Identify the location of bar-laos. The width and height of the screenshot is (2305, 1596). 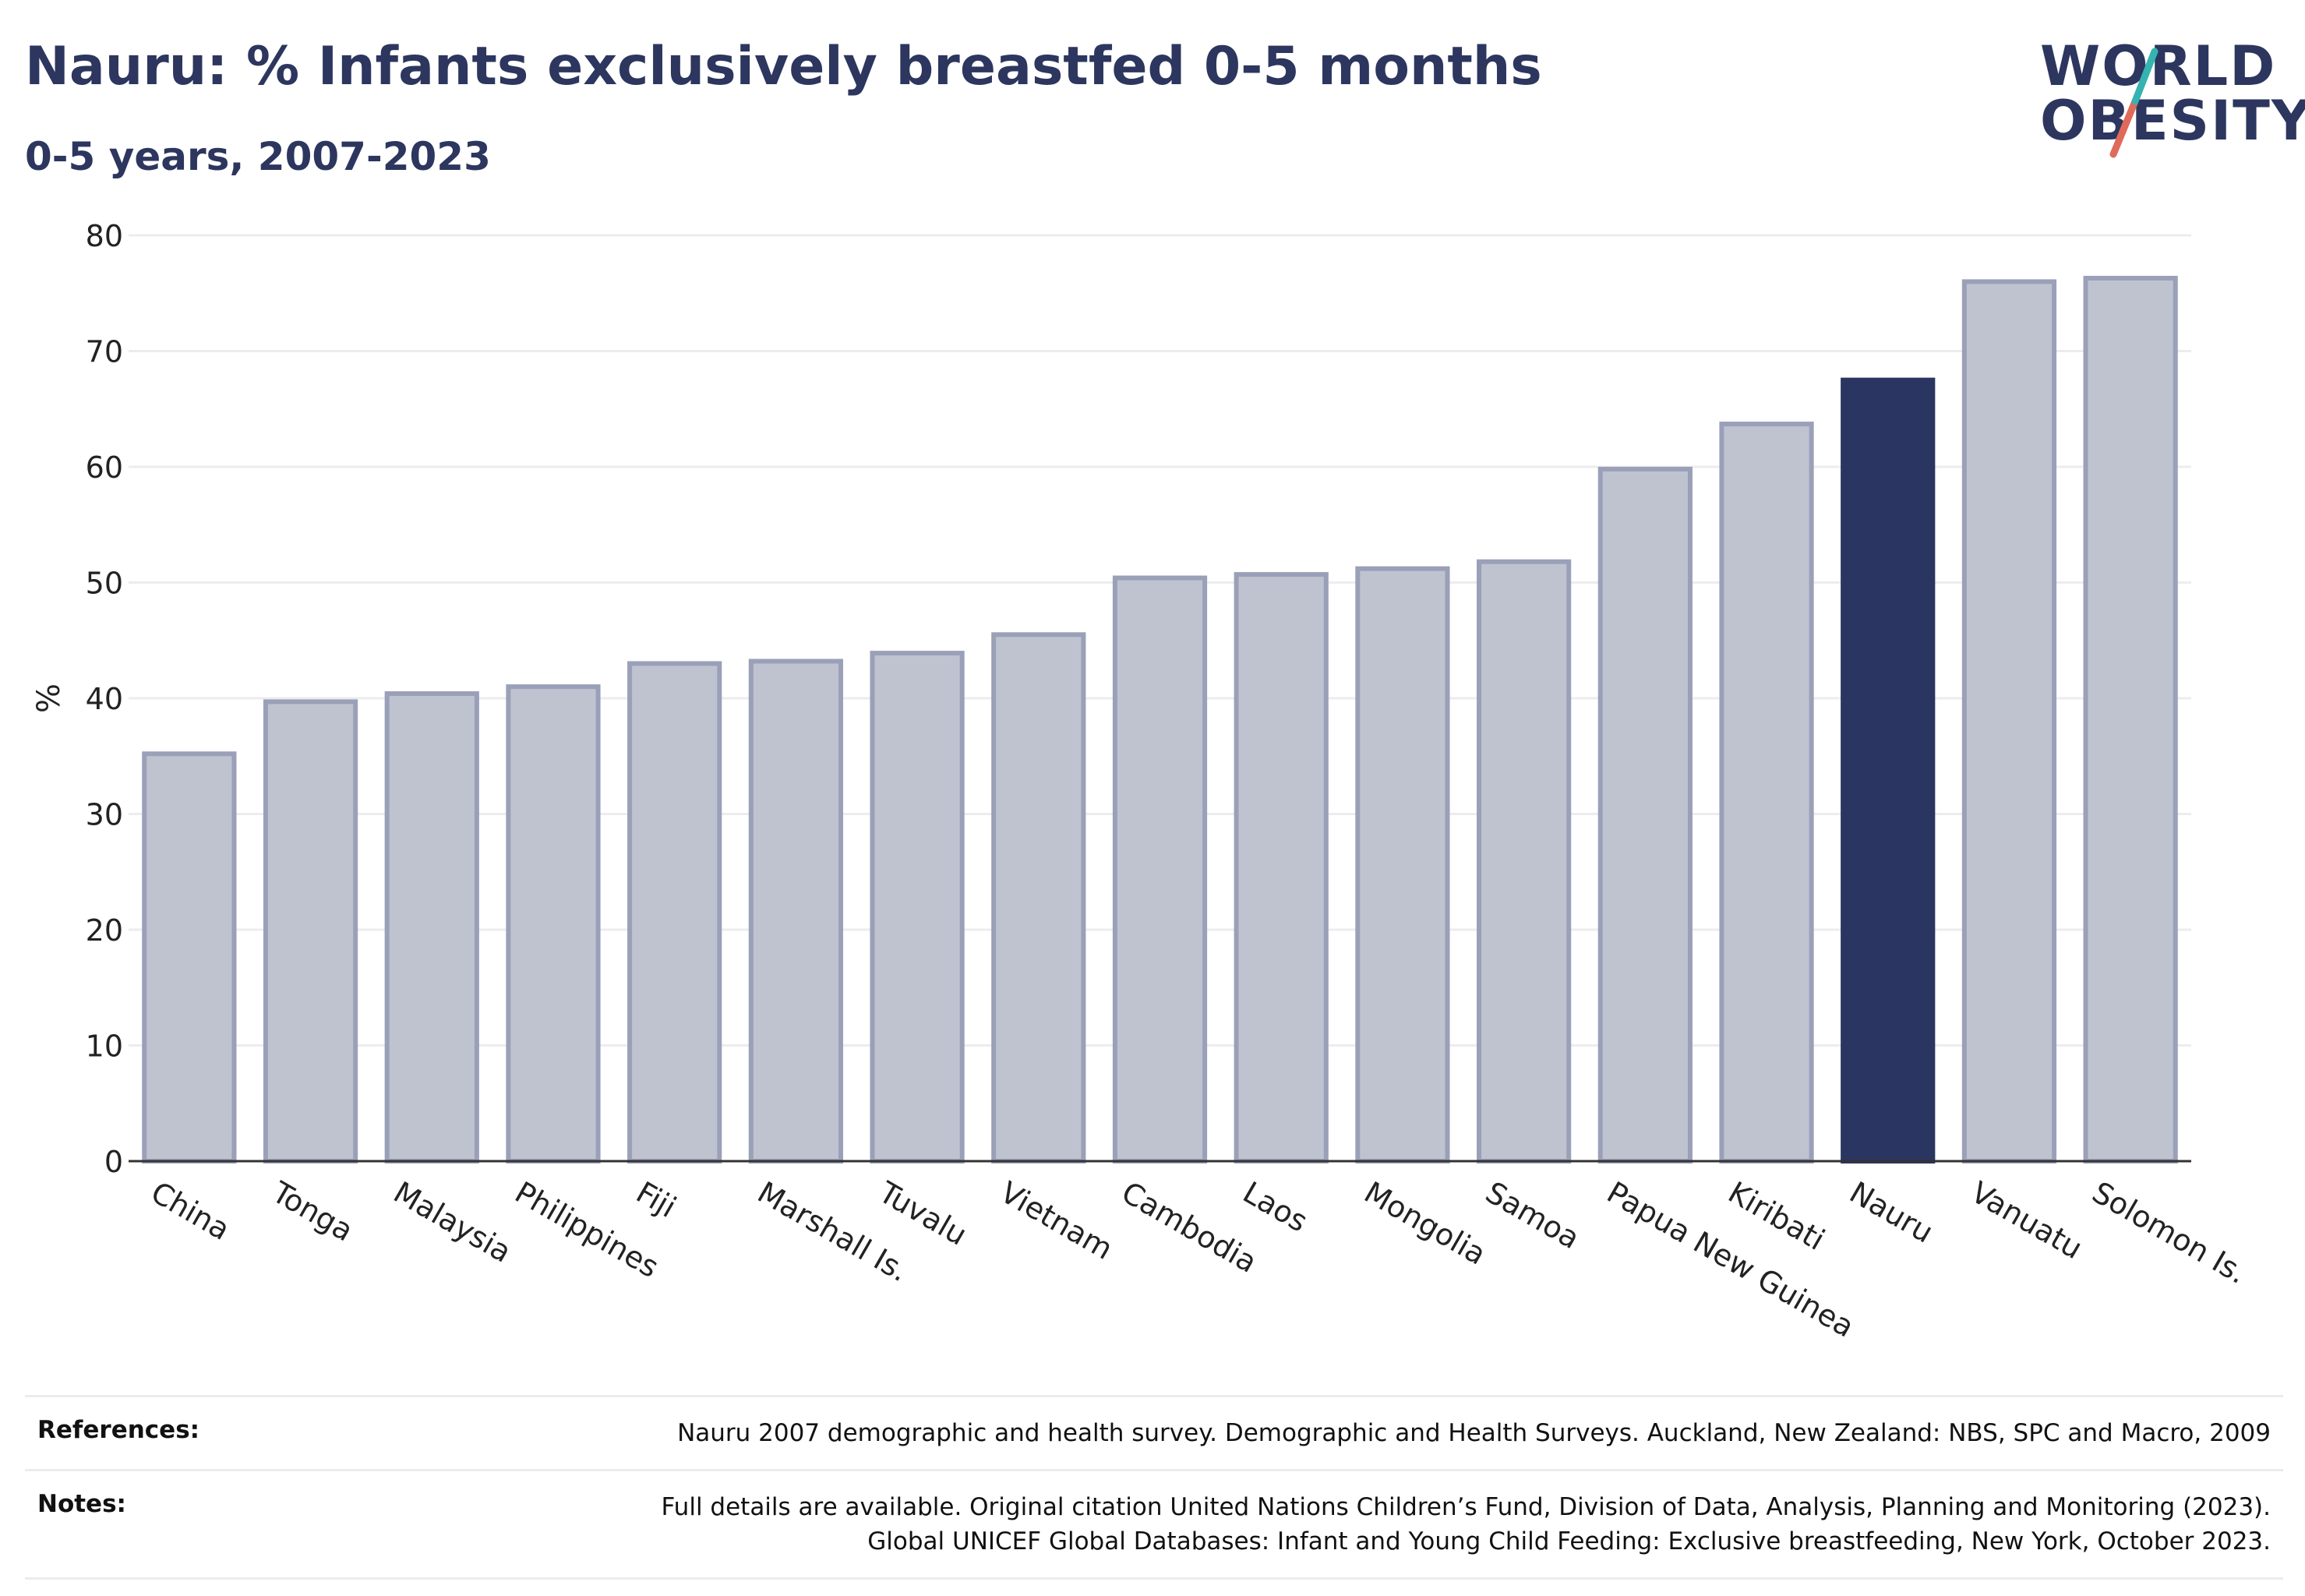
(1281, 867).